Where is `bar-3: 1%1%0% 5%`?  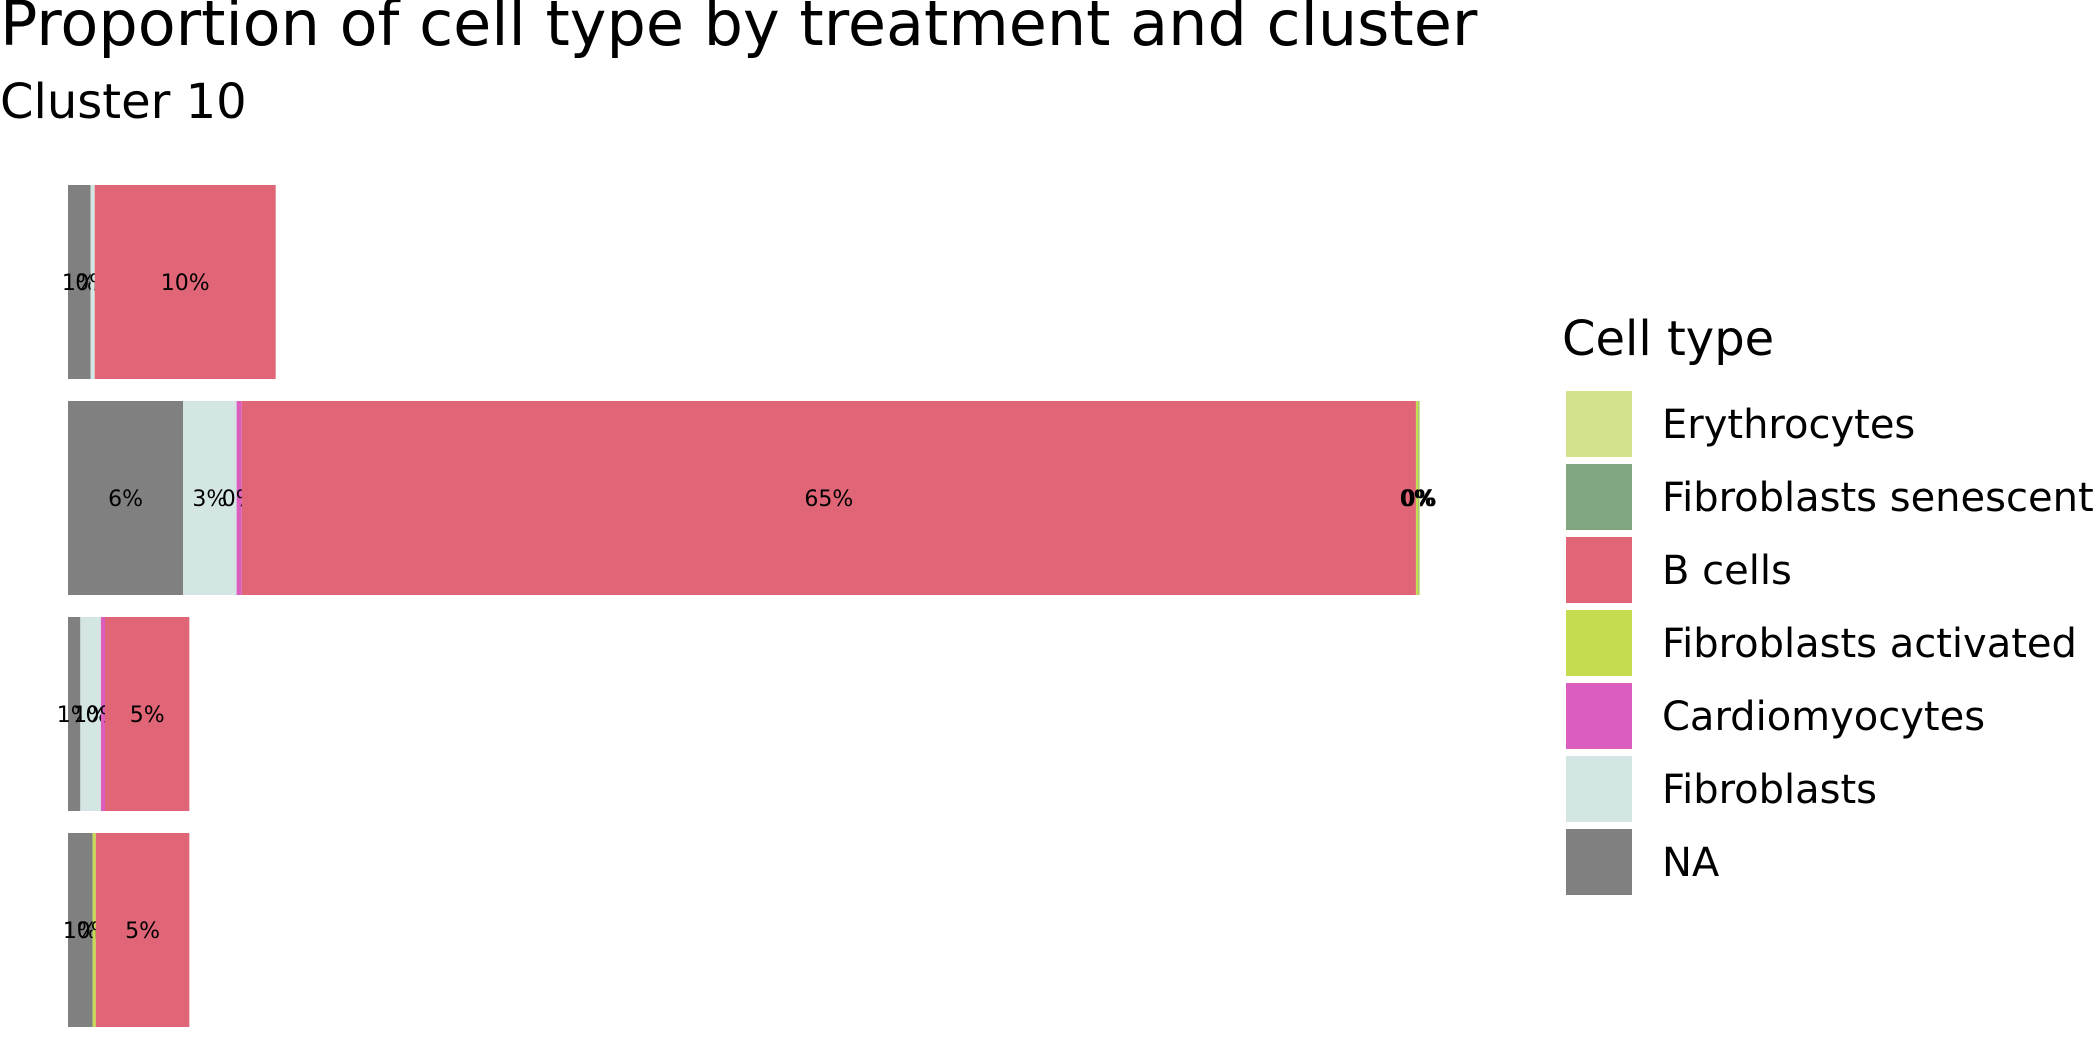
bar-3: 1%1%0% 5% is located at coordinates (123, 714).